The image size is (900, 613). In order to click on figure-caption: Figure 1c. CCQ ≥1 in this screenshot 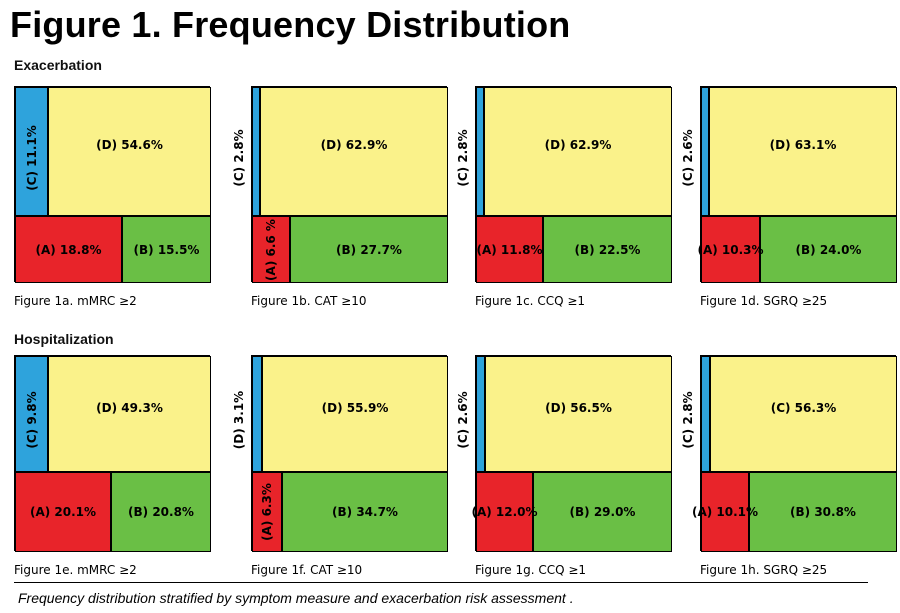, I will do `click(530, 301)`.